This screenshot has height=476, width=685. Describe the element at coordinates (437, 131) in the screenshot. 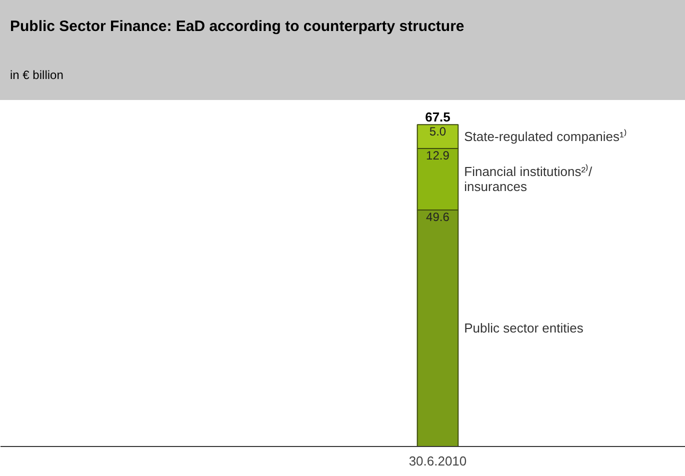

I see `data-label: 5.0` at that location.